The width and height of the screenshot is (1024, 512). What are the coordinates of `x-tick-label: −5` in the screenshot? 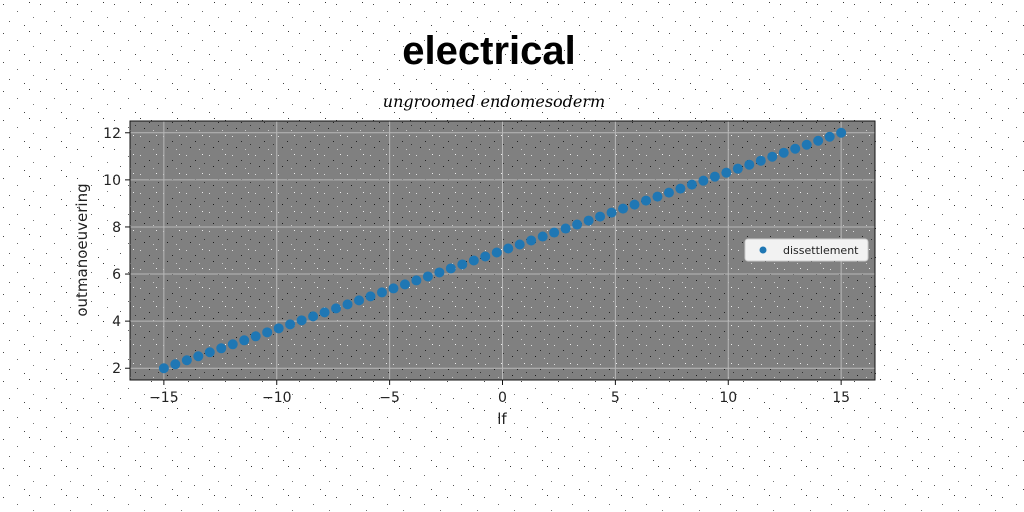 It's located at (389, 398).